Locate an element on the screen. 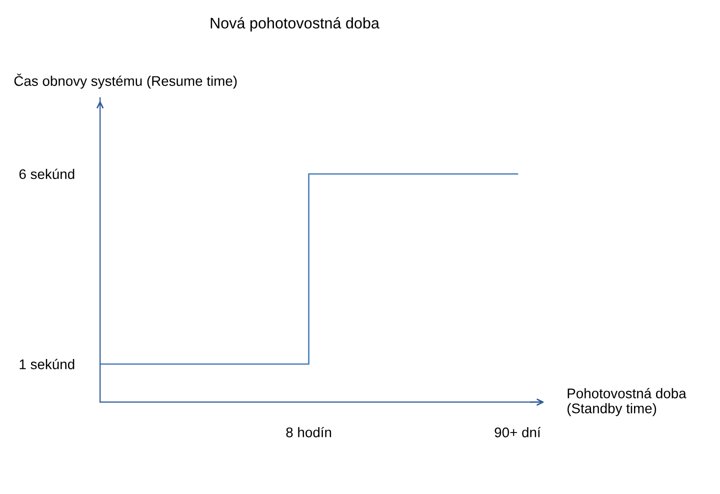  y-tick-label: 6 sekúnd is located at coordinates (46, 174).